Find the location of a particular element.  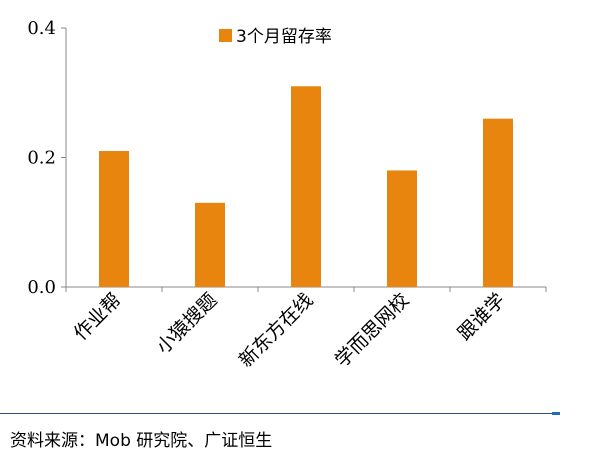

legend-swatch is located at coordinates (225, 35).